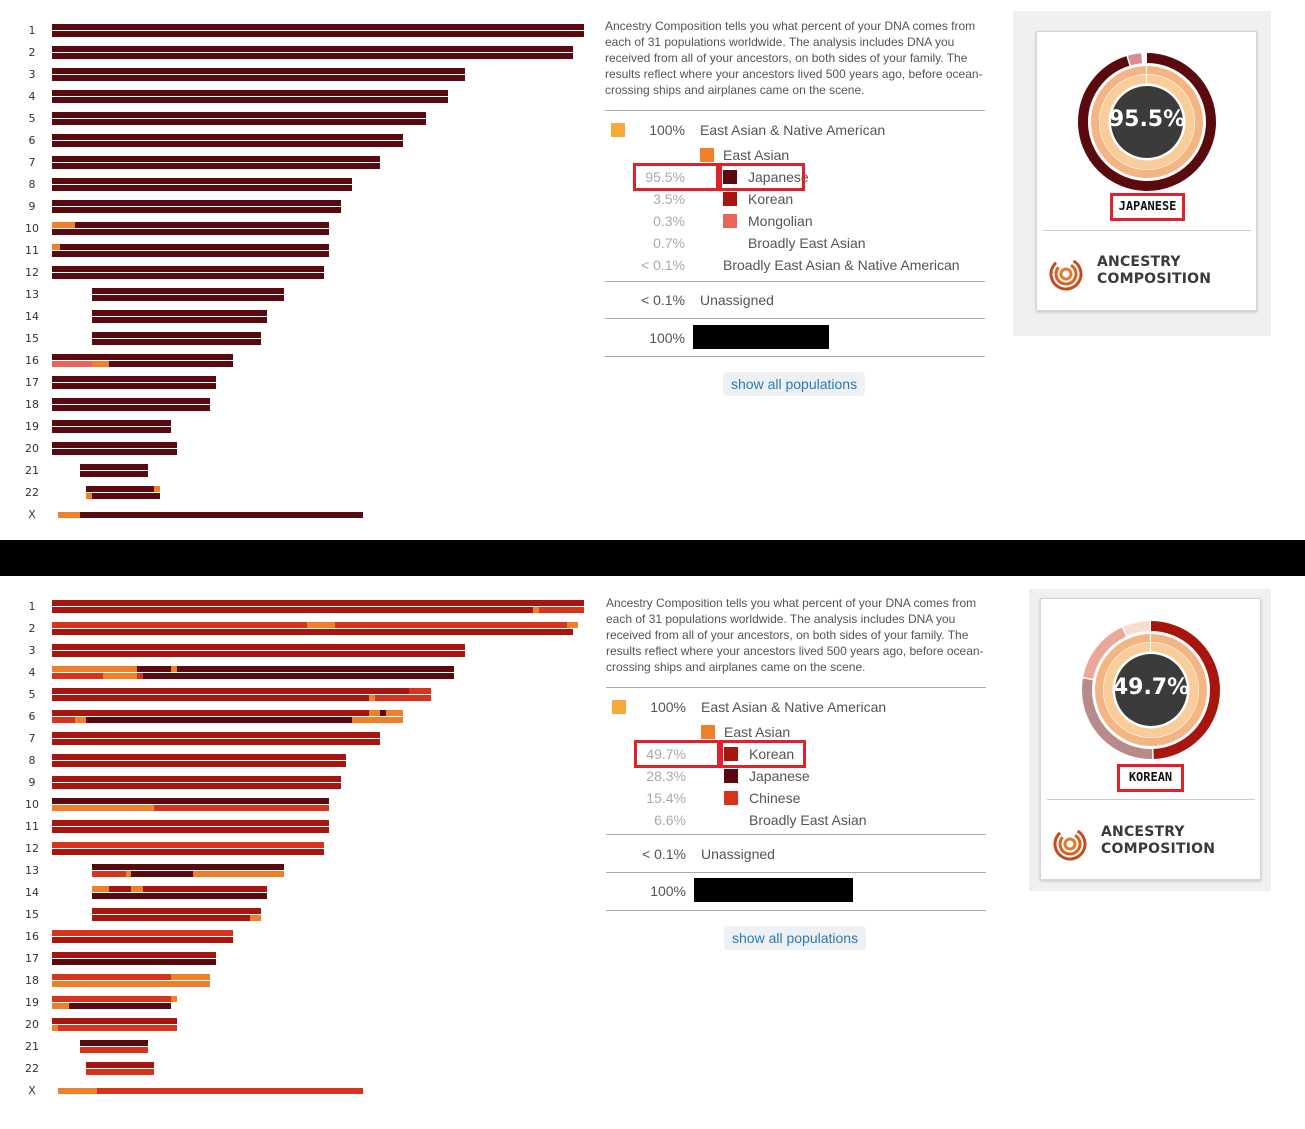 This screenshot has height=1129, width=1305. What do you see at coordinates (794, 384) in the screenshot?
I see `show-all-populations-button: show all populations` at bounding box center [794, 384].